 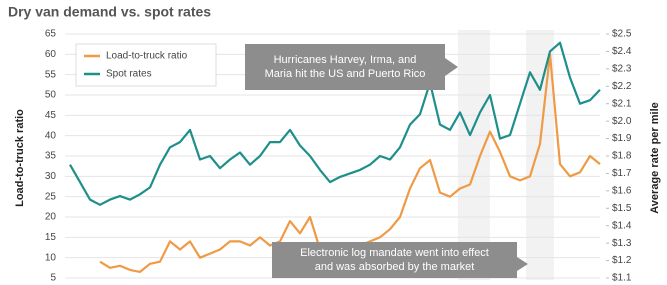 What do you see at coordinates (51, 135) in the screenshot?
I see `y-tick-label: 40` at bounding box center [51, 135].